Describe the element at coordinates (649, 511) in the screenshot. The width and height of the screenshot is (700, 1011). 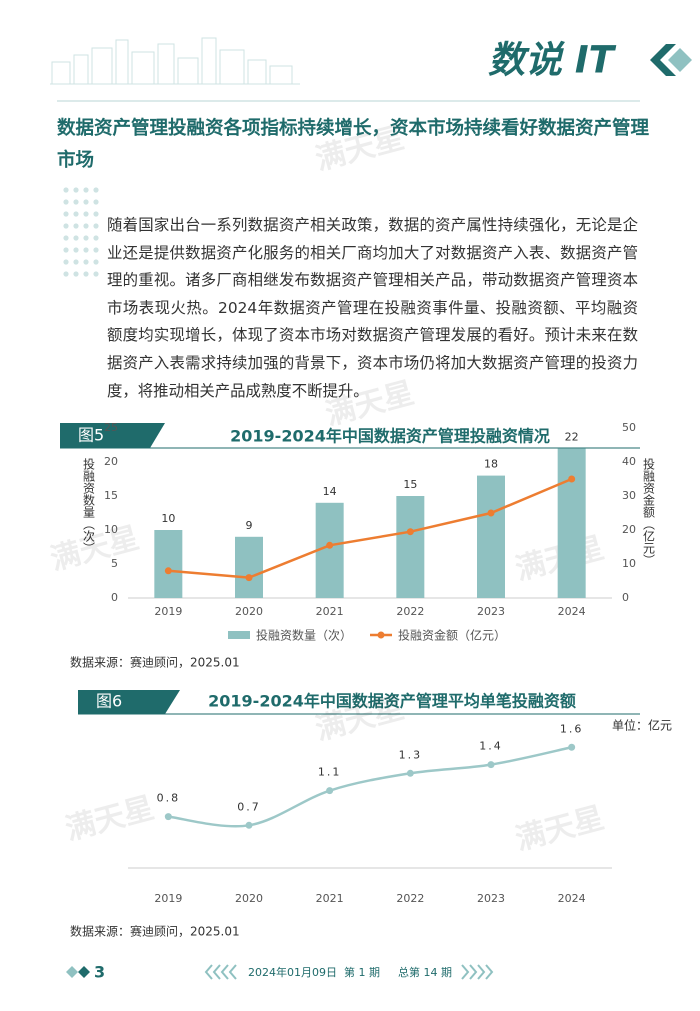
I see `y2-axis-label: 投融资金额（亿元）` at that location.